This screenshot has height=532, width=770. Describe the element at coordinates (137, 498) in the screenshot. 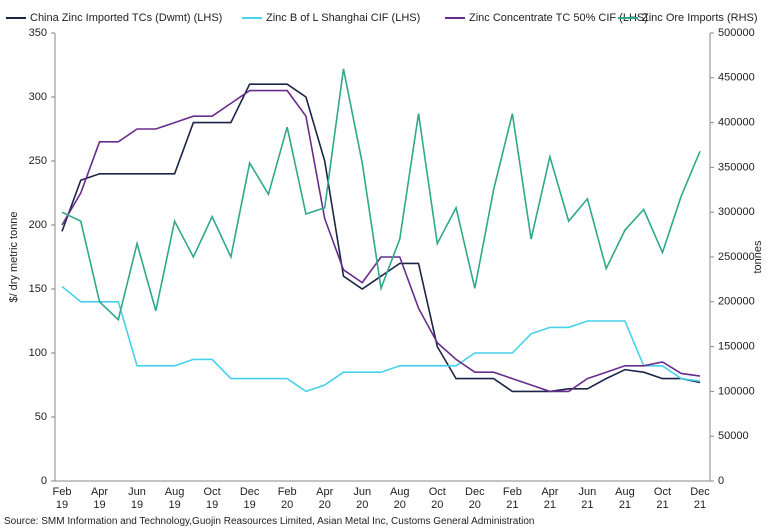

I see `x-tick-label: Jun 19` at that location.